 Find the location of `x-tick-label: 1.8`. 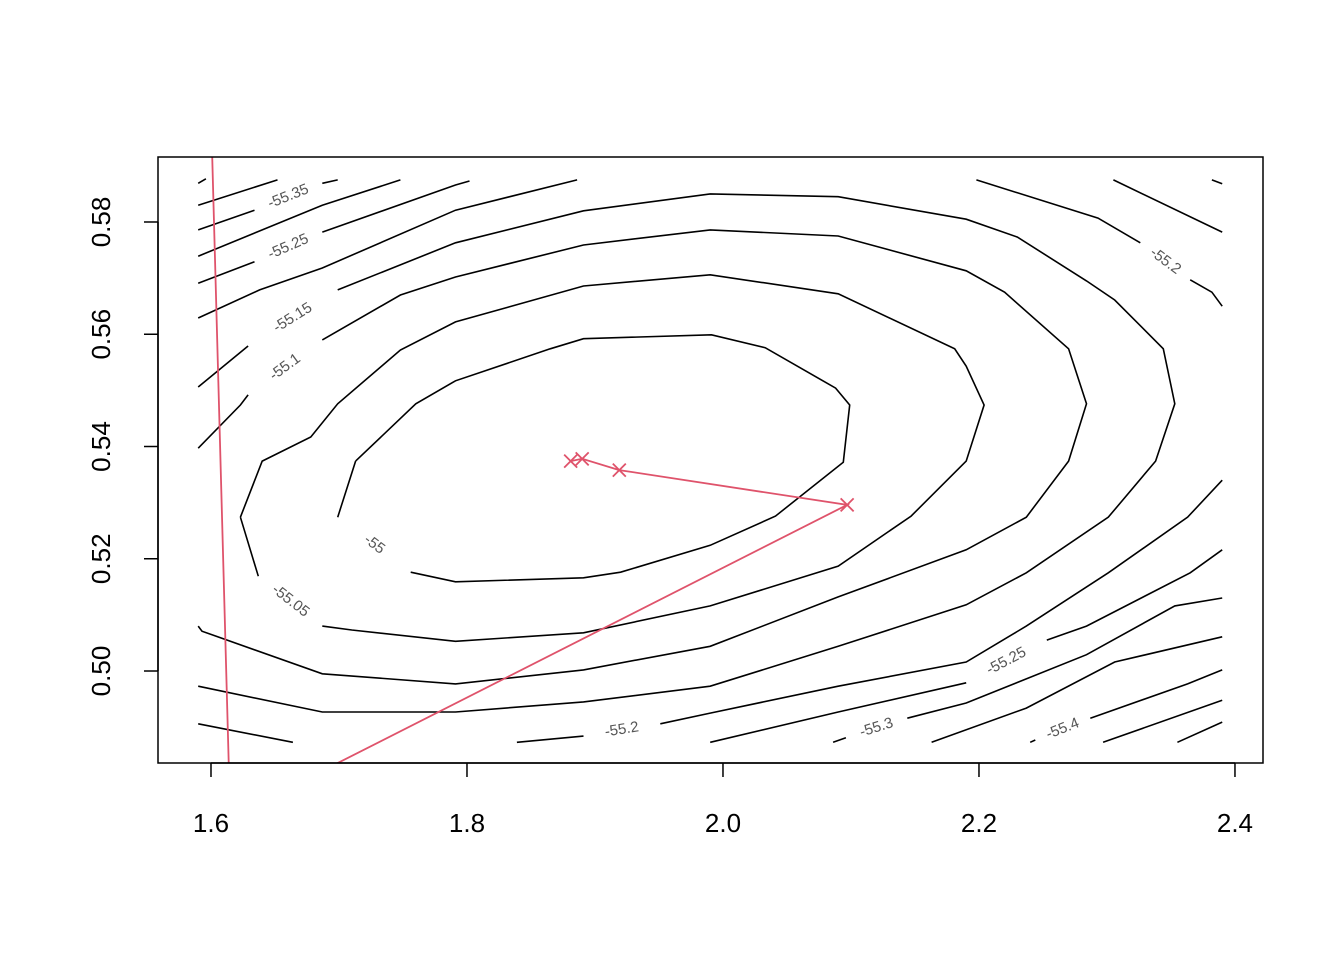

x-tick-label: 1.8 is located at coordinates (467, 823).